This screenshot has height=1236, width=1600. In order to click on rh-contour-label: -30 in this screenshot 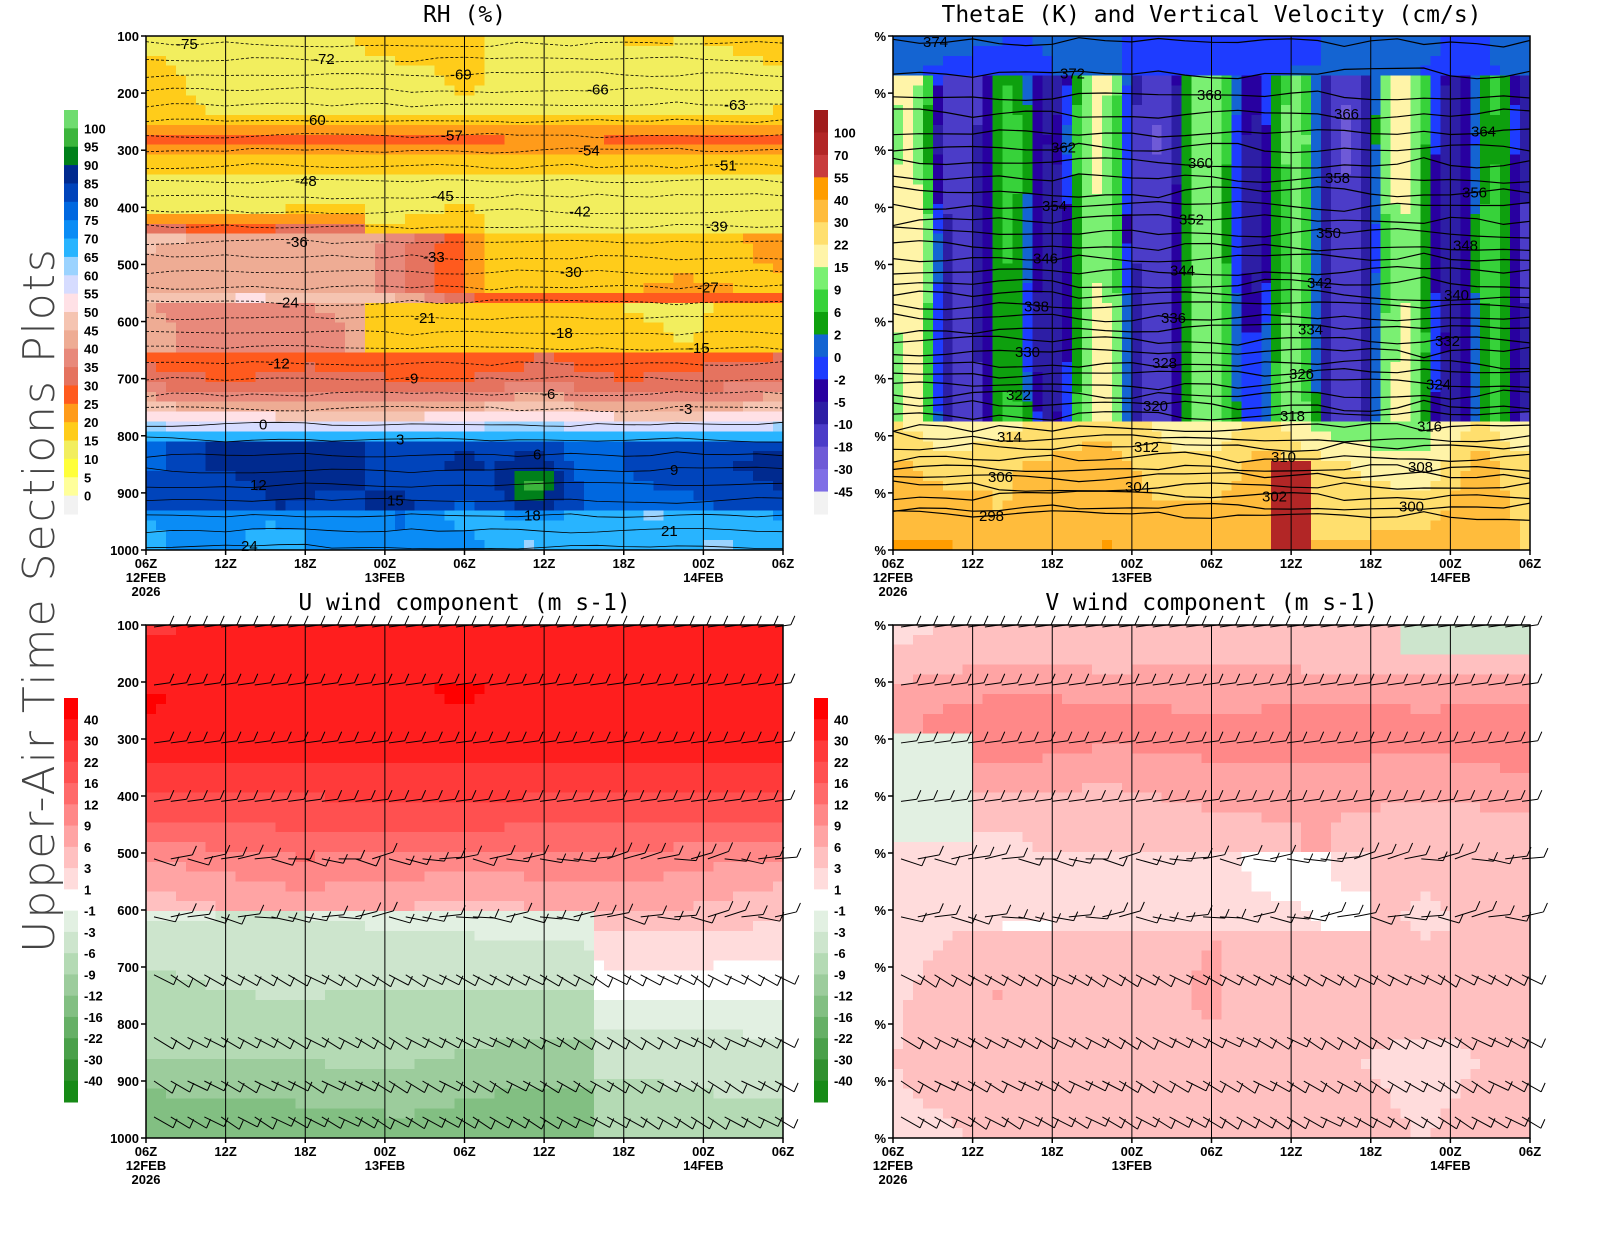, I will do `click(571, 272)`.